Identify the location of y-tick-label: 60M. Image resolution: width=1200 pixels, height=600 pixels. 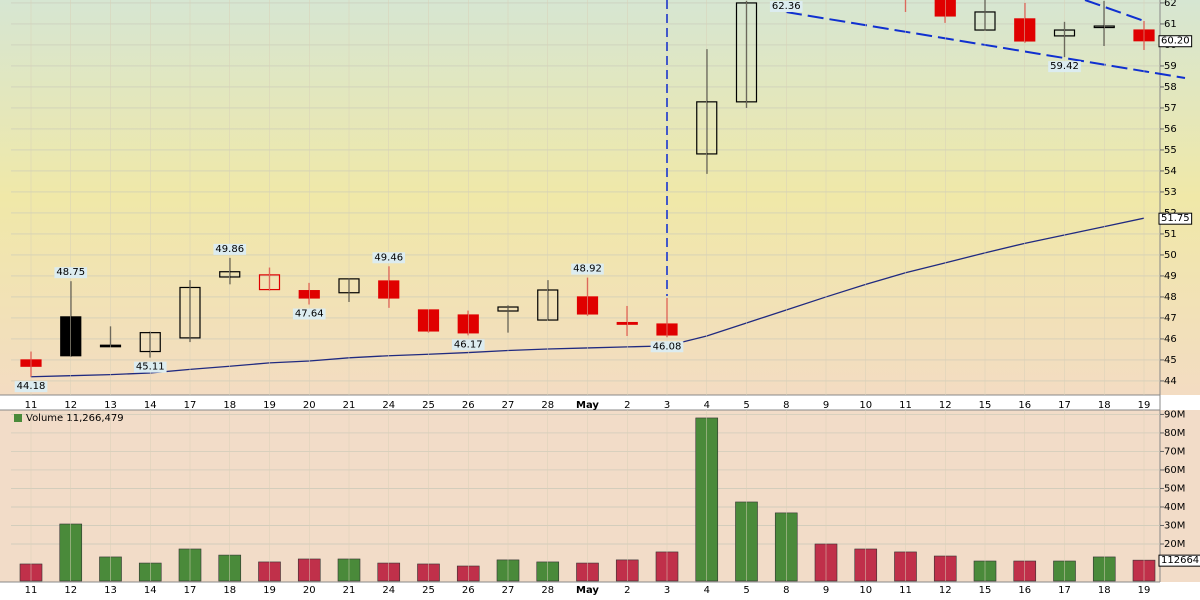
(1174, 470).